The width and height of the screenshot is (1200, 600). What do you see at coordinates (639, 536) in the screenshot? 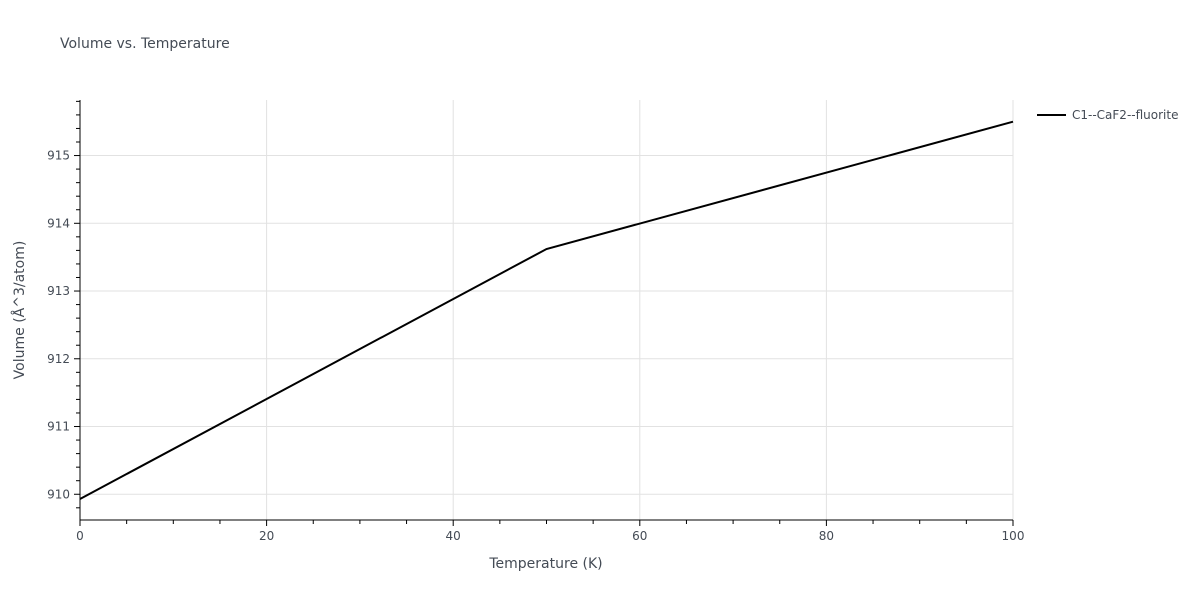
I see `x-tick-label: 60` at bounding box center [639, 536].